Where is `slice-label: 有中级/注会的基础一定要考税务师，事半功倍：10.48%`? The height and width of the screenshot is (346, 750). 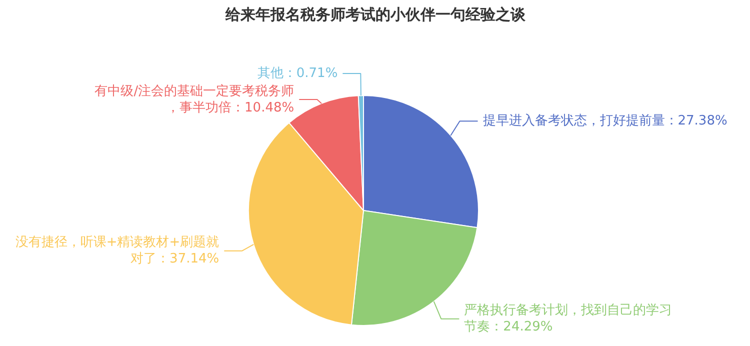
slice-label: 有中级/注会的基础一定要考税务师，事半功倍：10.48% is located at coordinates (194, 100).